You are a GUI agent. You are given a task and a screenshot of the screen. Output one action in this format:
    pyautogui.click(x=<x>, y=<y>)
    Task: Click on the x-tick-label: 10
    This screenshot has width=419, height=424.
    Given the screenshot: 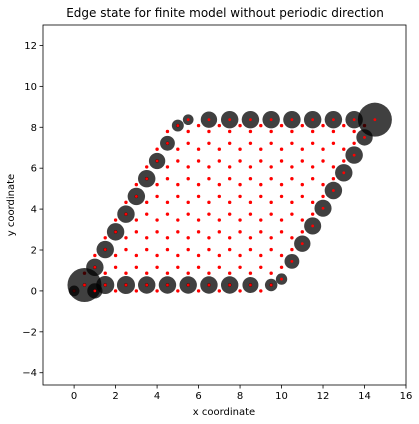 What is the action you would take?
    pyautogui.click(x=281, y=396)
    